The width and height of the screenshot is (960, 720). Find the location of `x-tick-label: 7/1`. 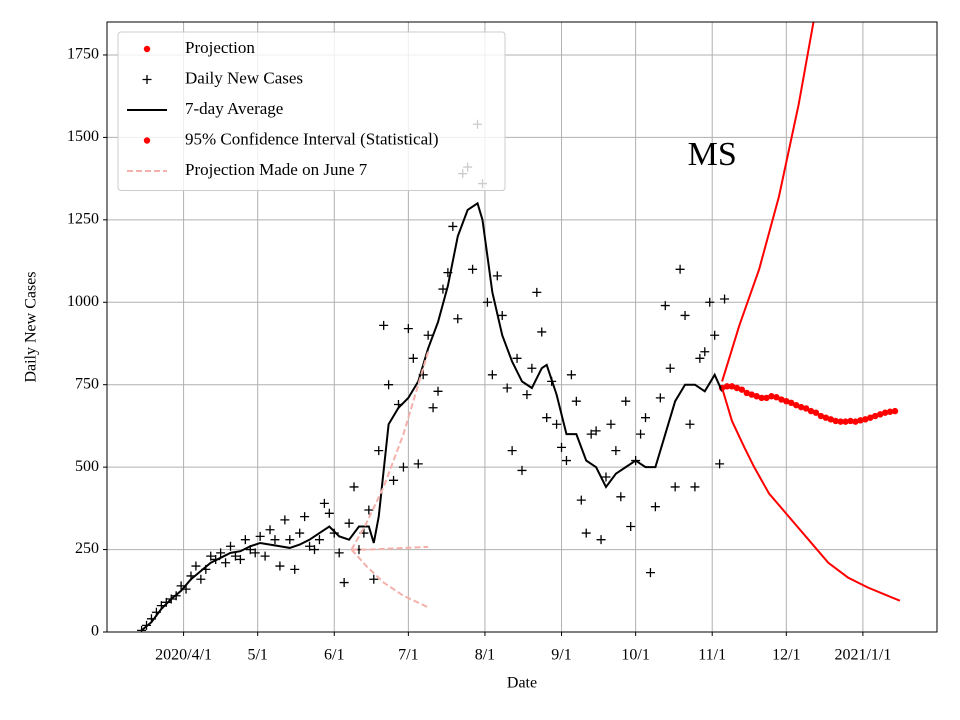

x-tick-label: 7/1 is located at coordinates (408, 655).